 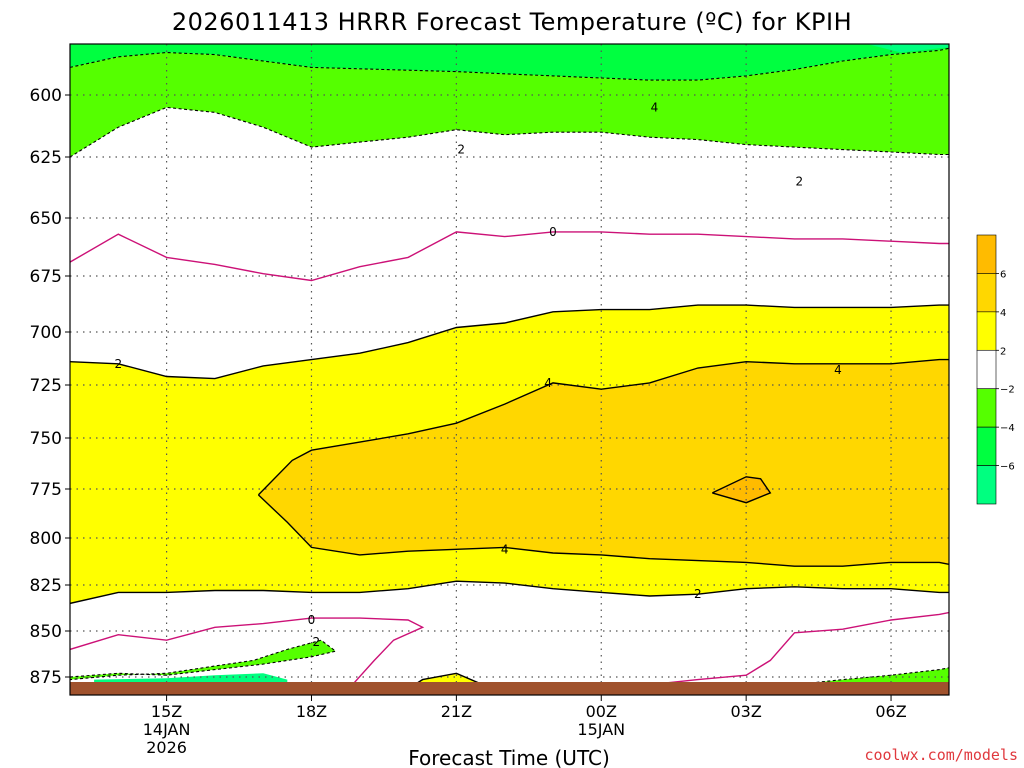 I want to click on x-axis-label: Forecast Time (UTC), so click(x=509, y=757).